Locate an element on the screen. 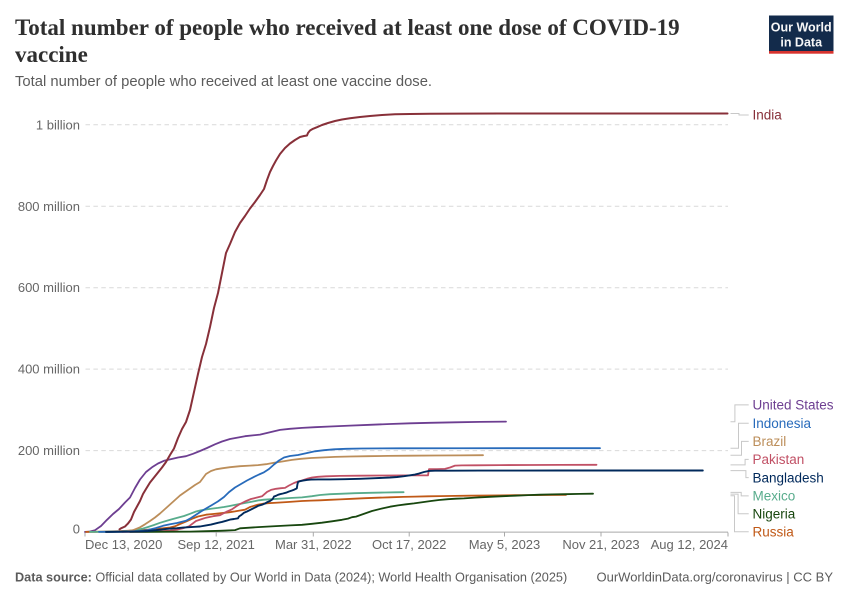  svg-text: Russia is located at coordinates (774, 532).